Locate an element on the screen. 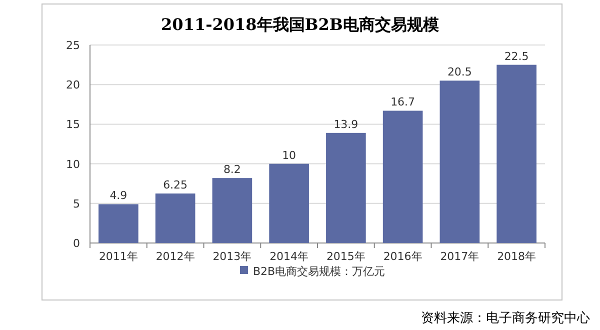  data-label: 10 is located at coordinates (289, 155).